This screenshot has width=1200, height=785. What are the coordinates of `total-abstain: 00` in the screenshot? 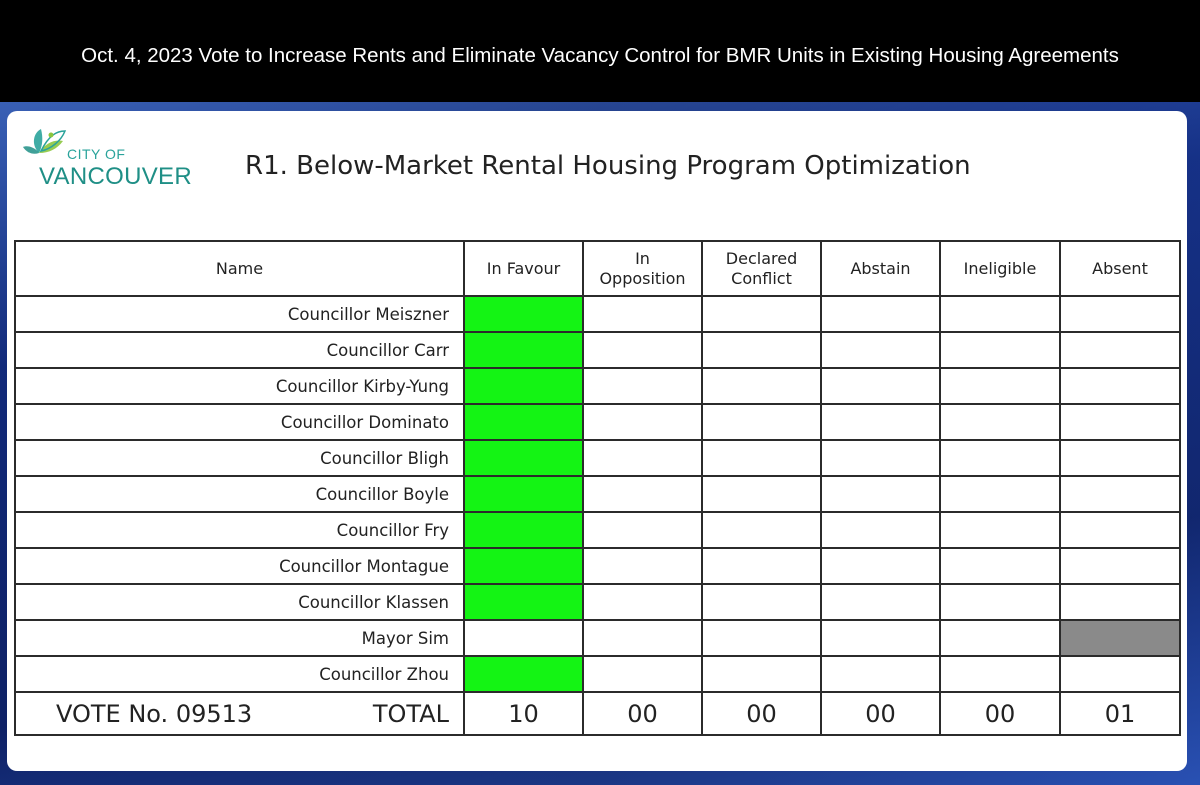 It's located at (880, 713).